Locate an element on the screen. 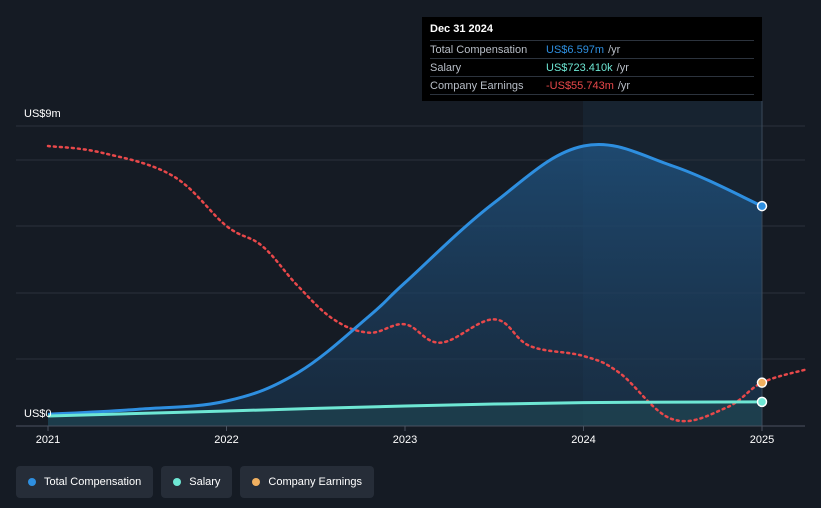 This screenshot has height=508, width=821. tooltip-value: US$723.410k is located at coordinates (579, 67).